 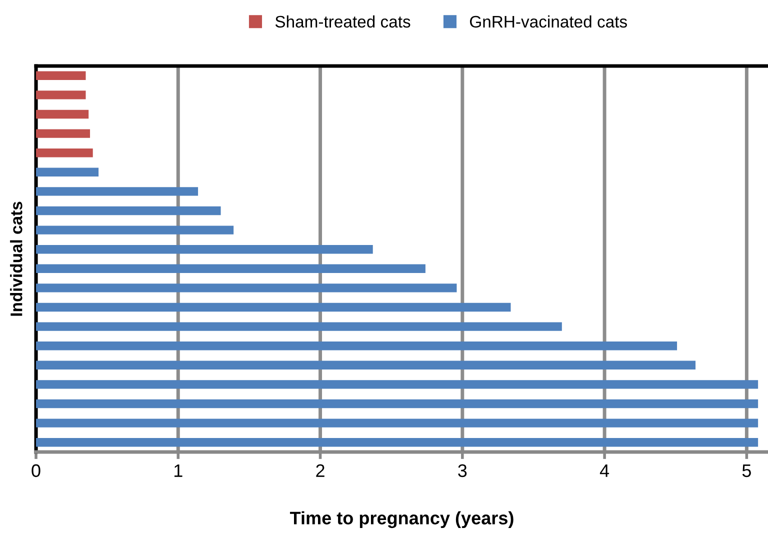 What do you see at coordinates (342, 21) in the screenshot?
I see `legend-label: Sham-treated cats` at bounding box center [342, 21].